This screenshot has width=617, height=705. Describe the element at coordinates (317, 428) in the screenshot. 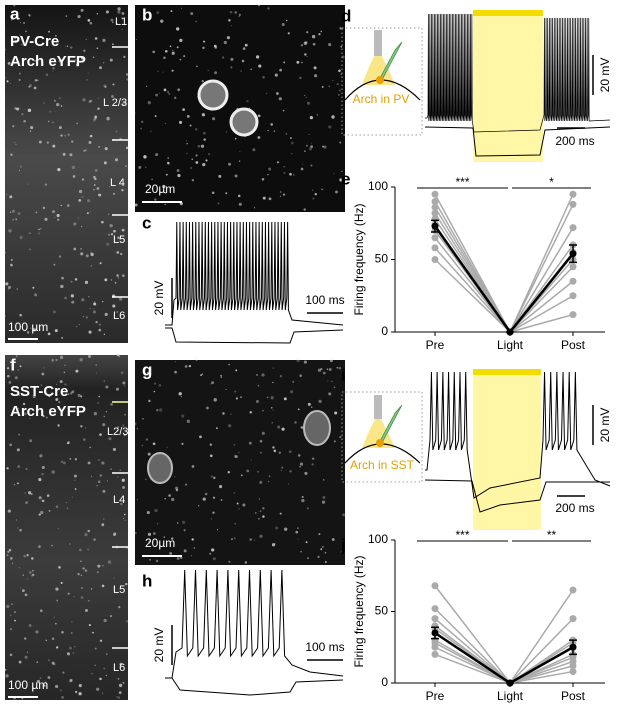

I see `cell` at that location.